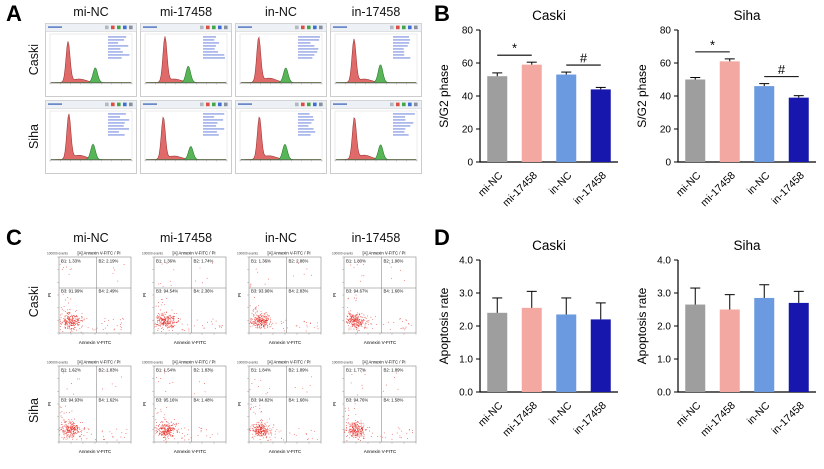 The height and width of the screenshot is (469, 824). What do you see at coordinates (72, 400) in the screenshot?
I see `quadrant-label-b3: B3: 94.93%` at bounding box center [72, 400].